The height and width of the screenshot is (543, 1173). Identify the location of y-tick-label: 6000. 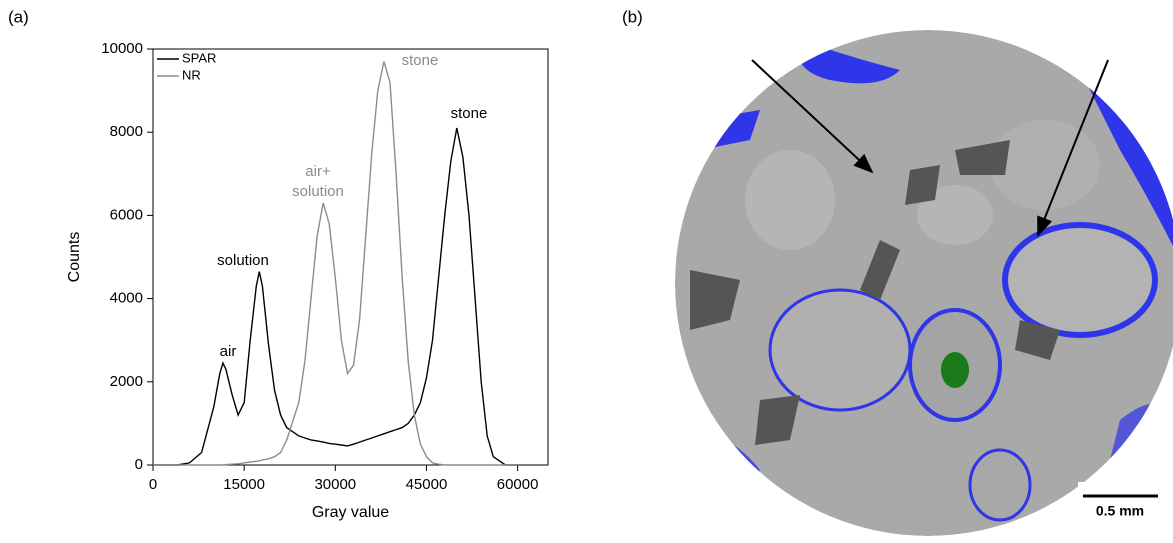
(126, 214).